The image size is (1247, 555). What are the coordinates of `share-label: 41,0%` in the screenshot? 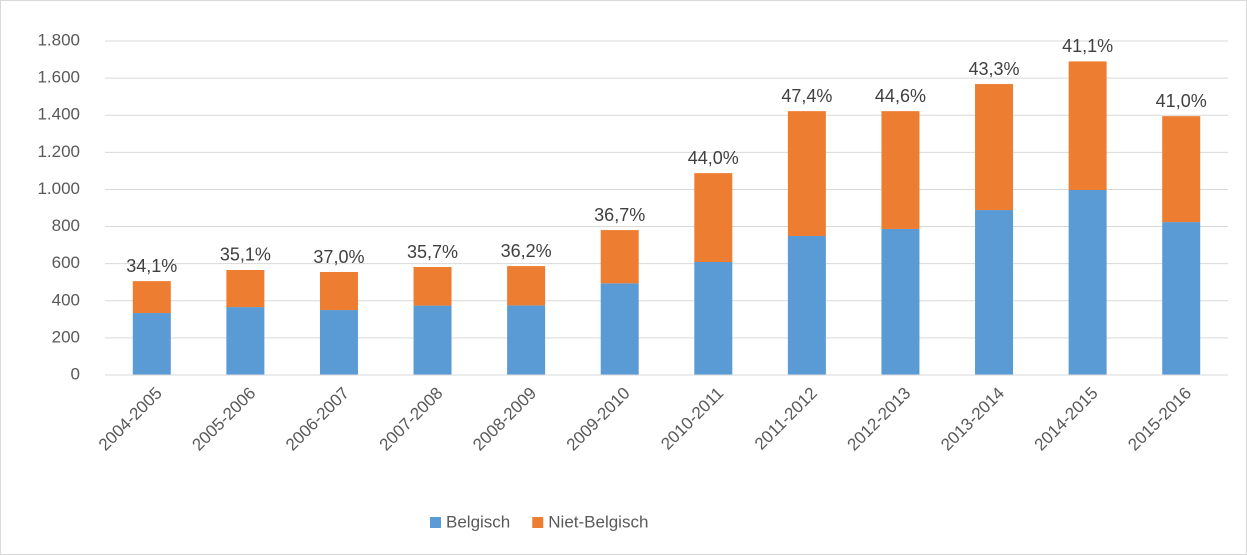 It's located at (1181, 101).